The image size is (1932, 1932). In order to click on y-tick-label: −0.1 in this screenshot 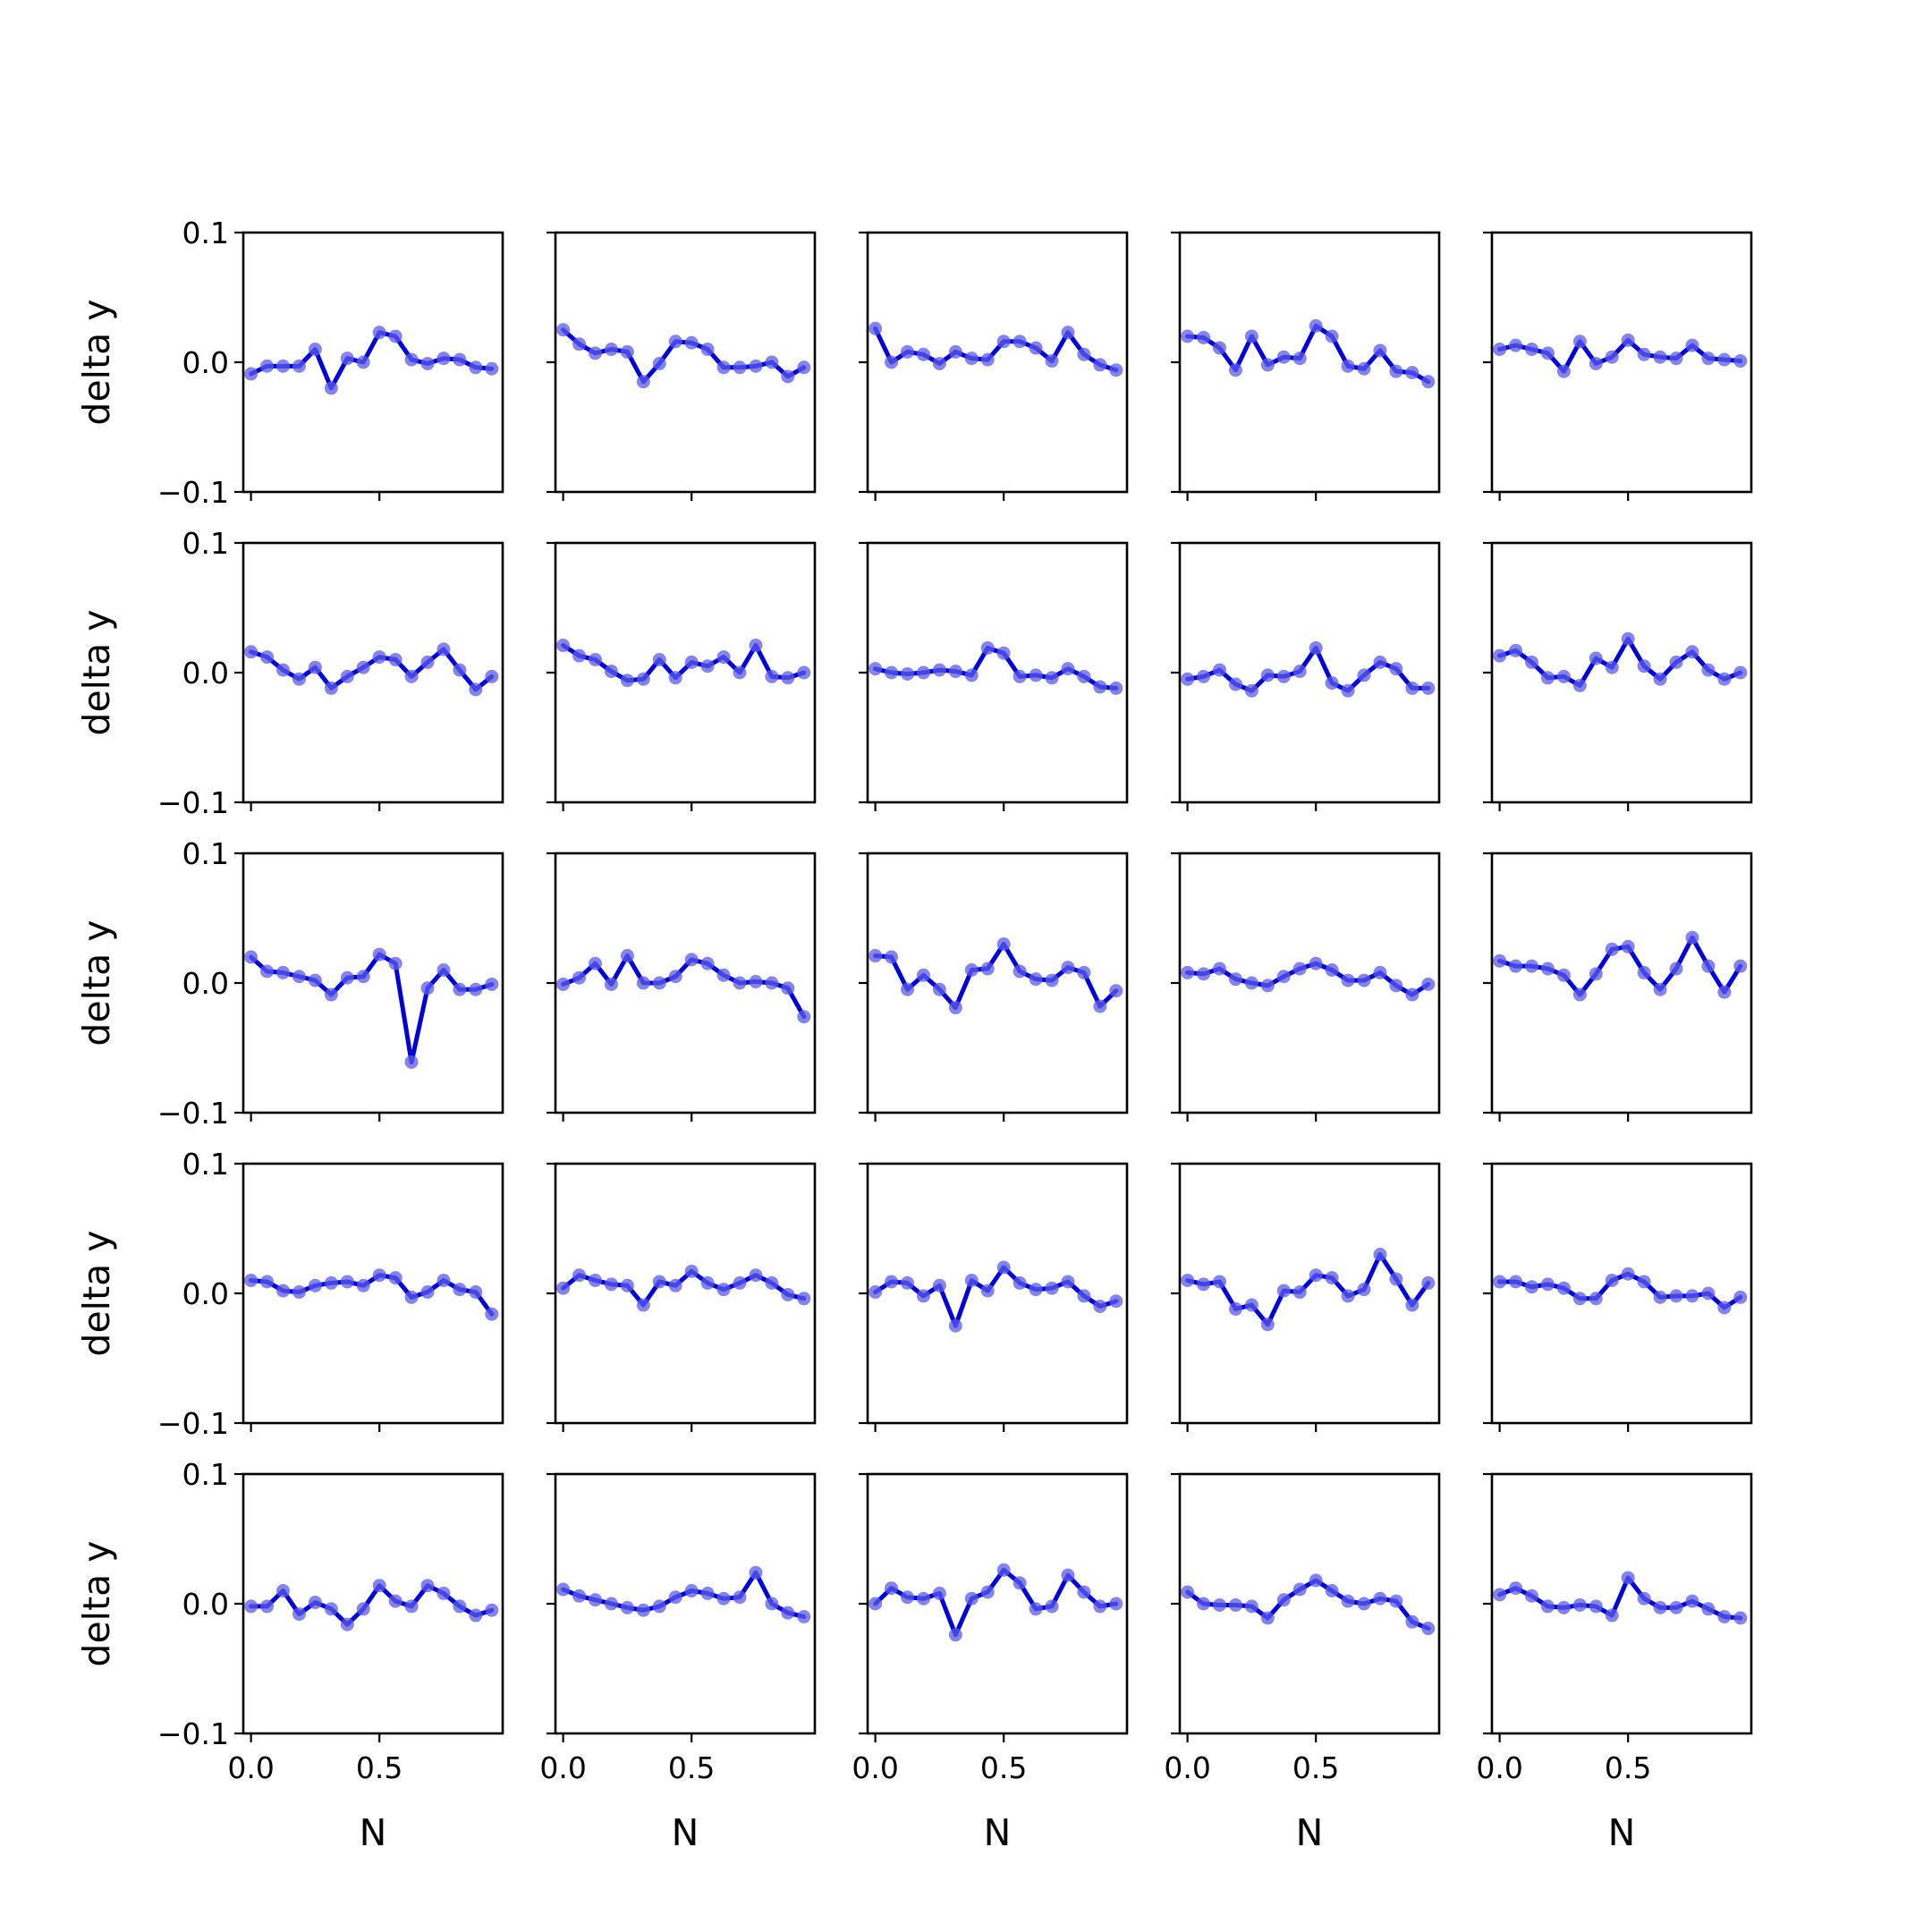, I will do `click(193, 802)`.